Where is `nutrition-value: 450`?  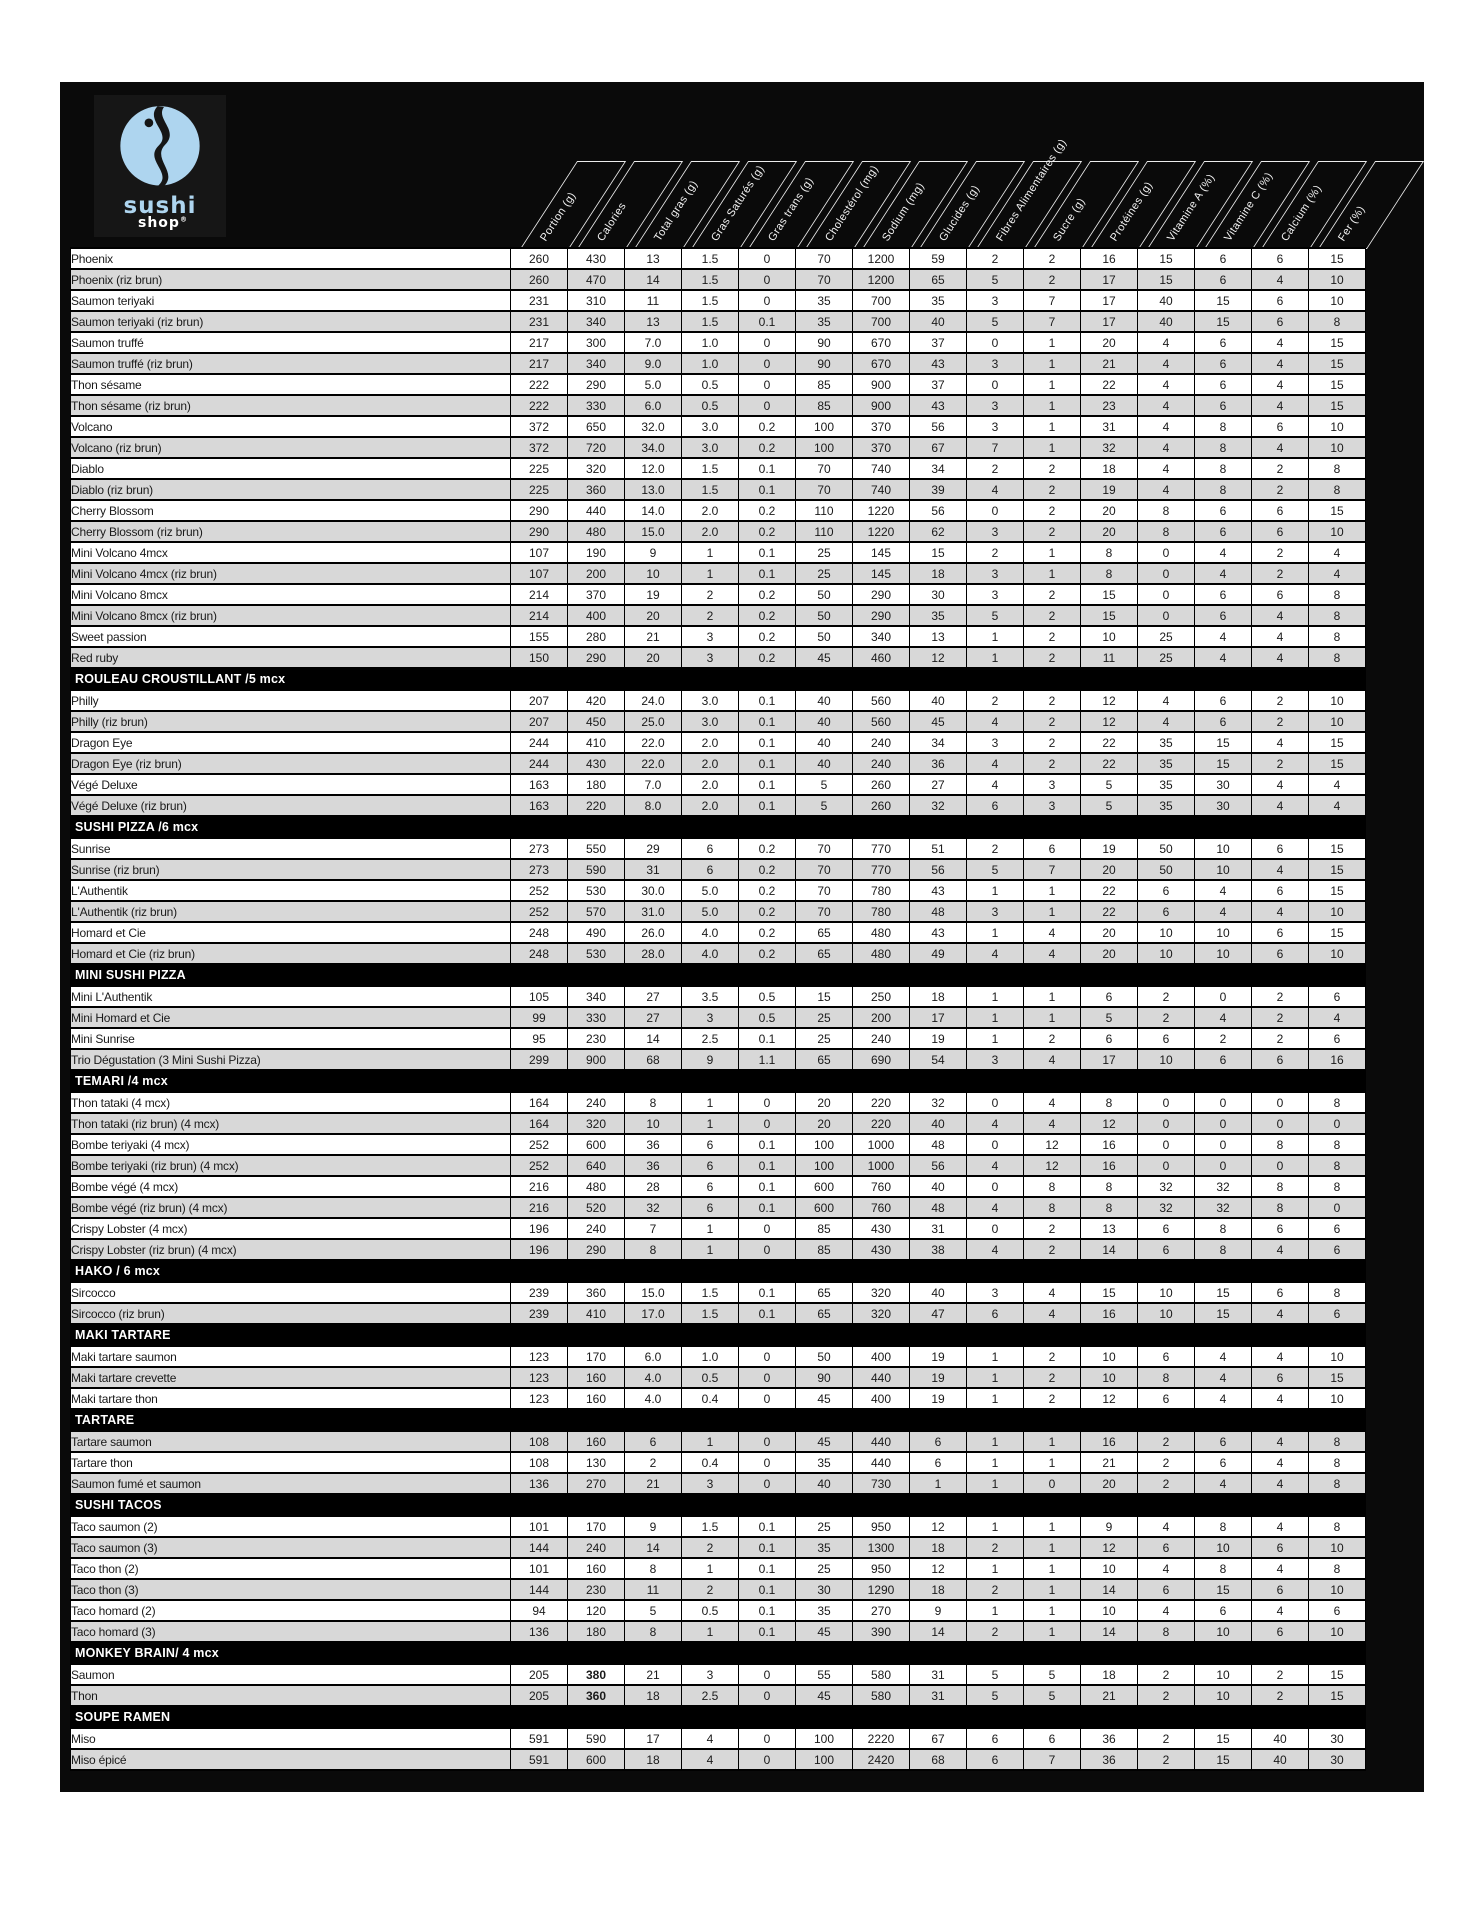 nutrition-value: 450 is located at coordinates (596, 721).